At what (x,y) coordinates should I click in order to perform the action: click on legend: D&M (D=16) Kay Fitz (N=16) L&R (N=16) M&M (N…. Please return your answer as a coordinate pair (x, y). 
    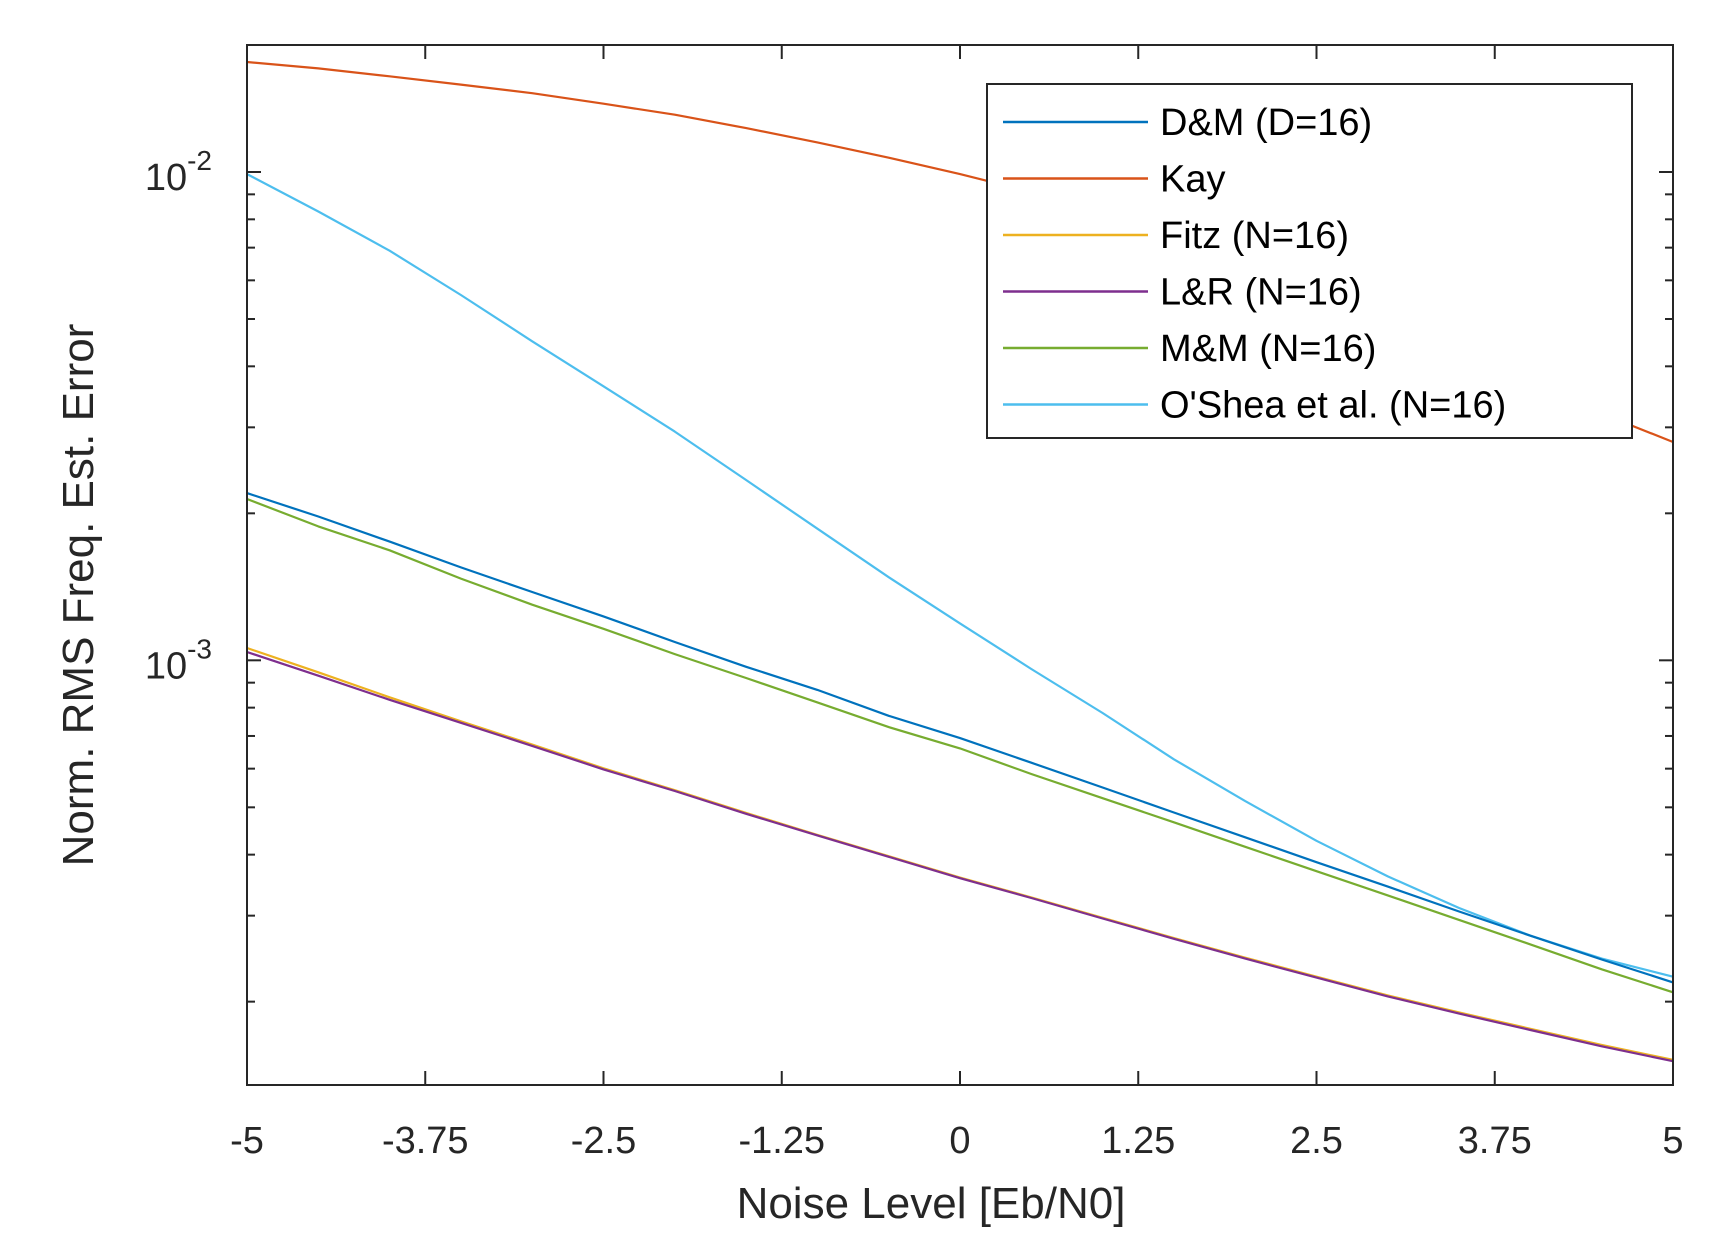
    Looking at the image, I should click on (1309, 261).